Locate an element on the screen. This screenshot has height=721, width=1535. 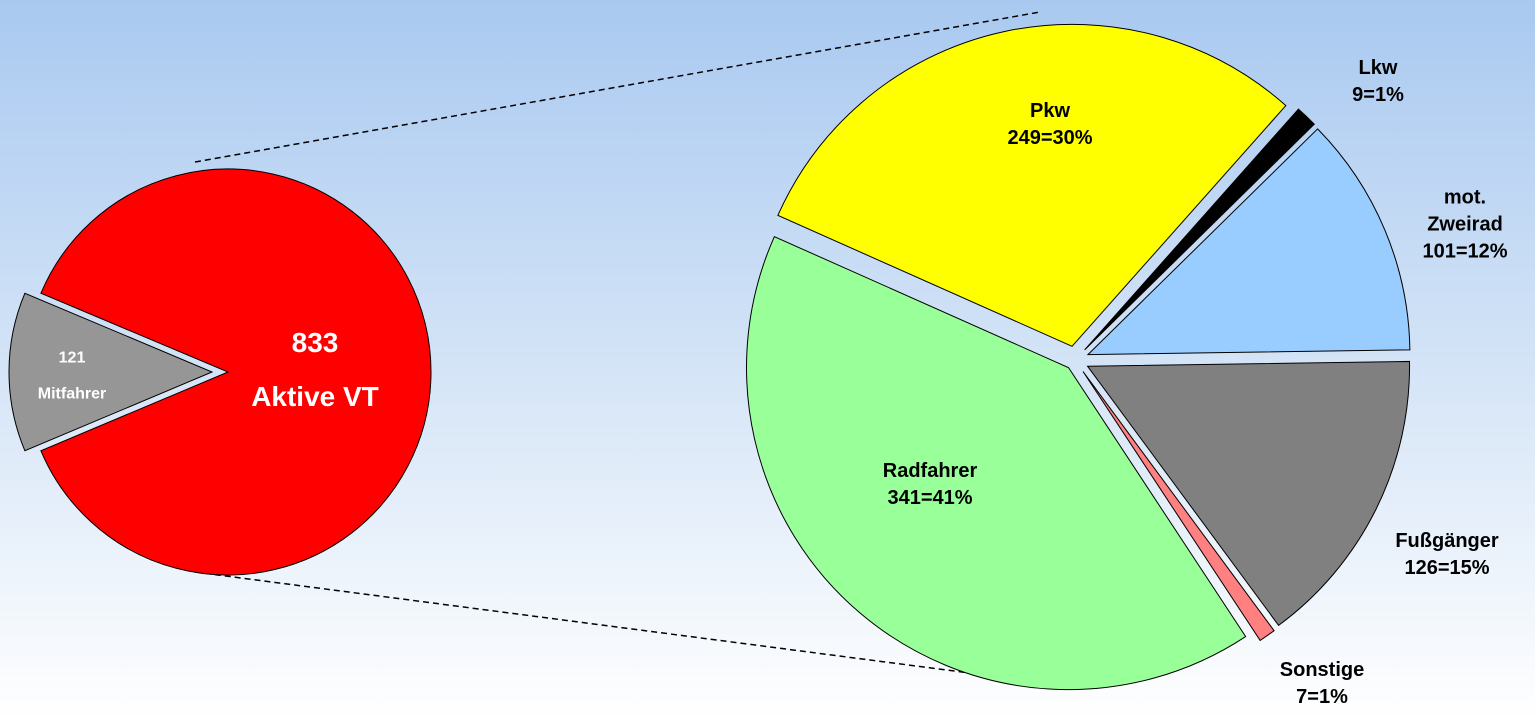
slice-value: 101=12% is located at coordinates (1465, 251).